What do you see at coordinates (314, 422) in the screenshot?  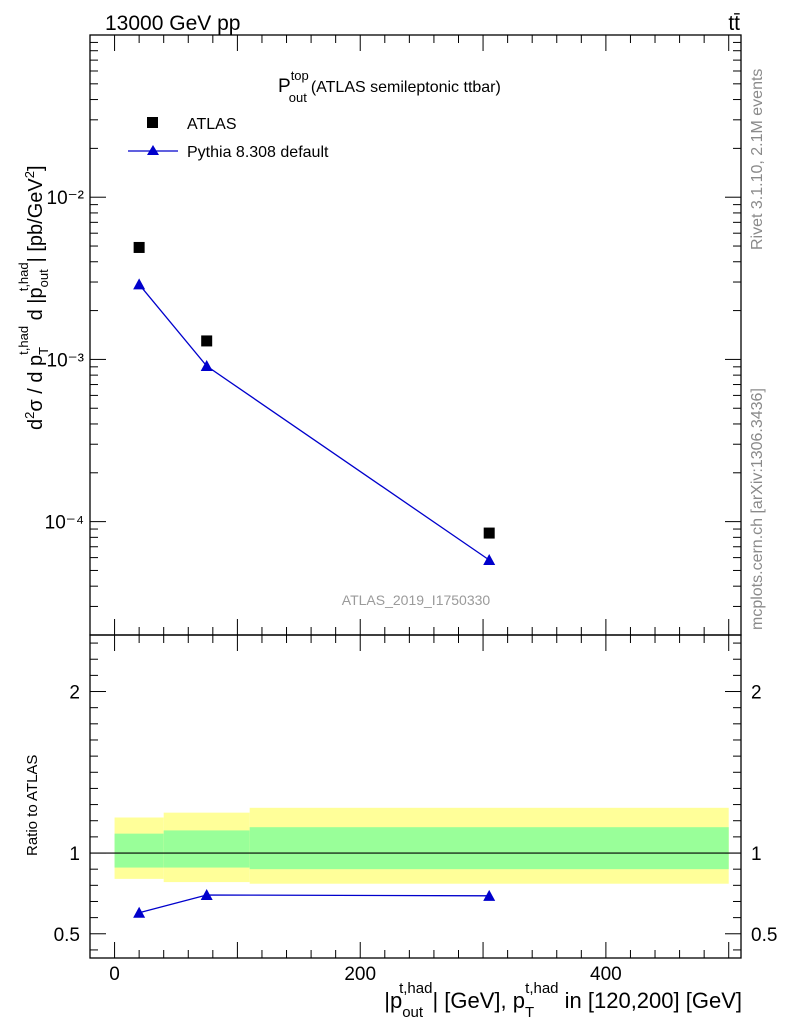 I see `mc-line` at bounding box center [314, 422].